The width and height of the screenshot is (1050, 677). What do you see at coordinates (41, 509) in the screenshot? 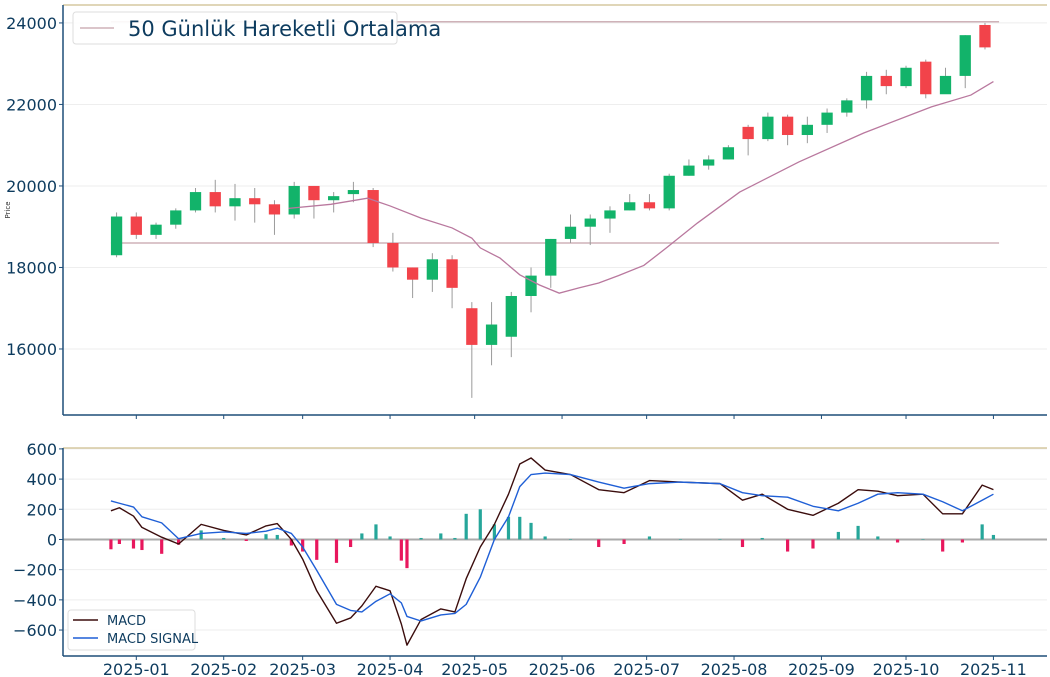
I see `macd-tick-label: 200` at bounding box center [41, 509].